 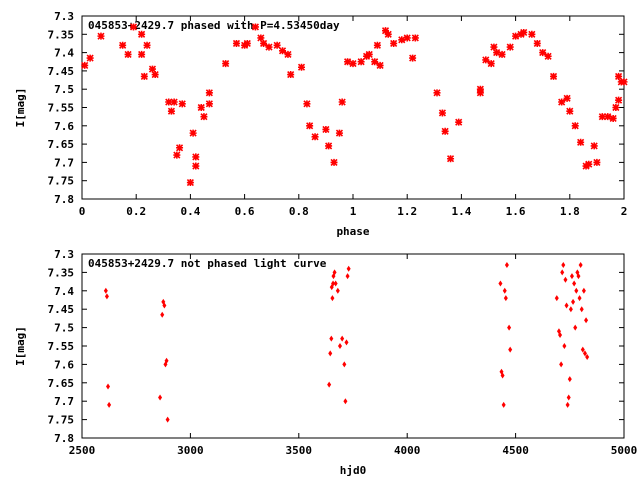 I want to click on panel-2-y-tick-label: 7.7, so click(x=64, y=401).